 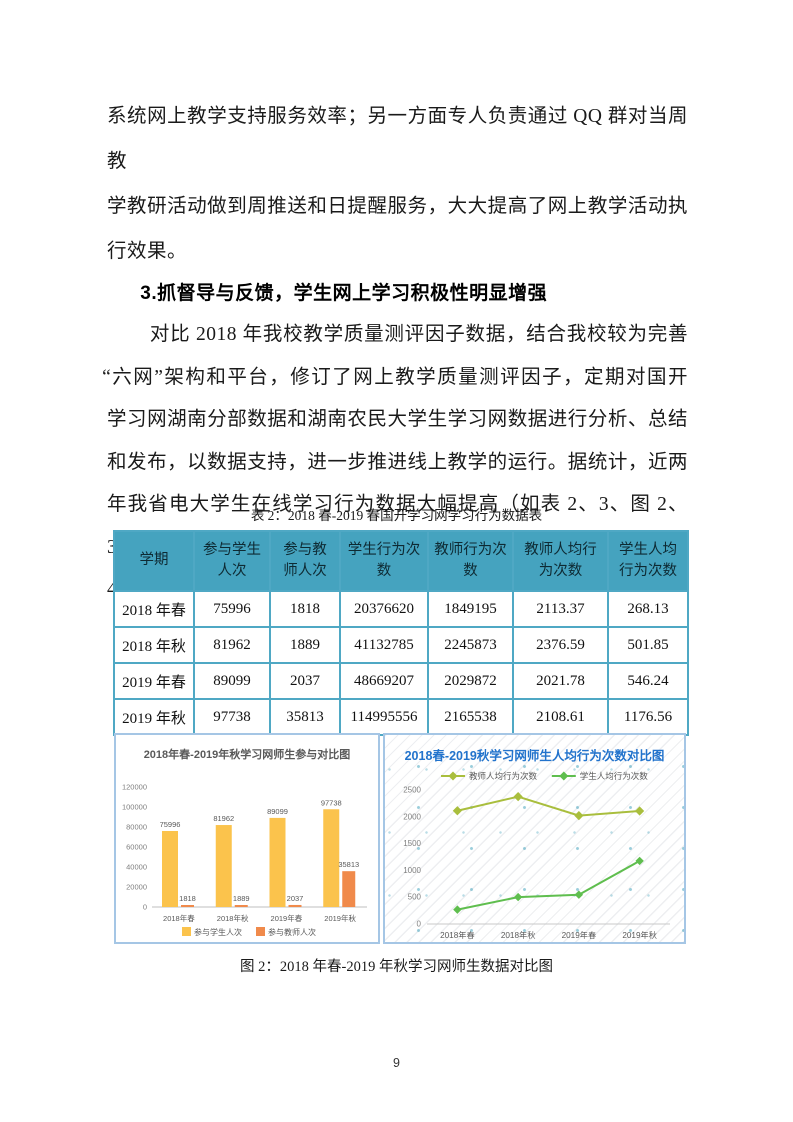 I want to click on table-cell: 35813, so click(x=305, y=717).